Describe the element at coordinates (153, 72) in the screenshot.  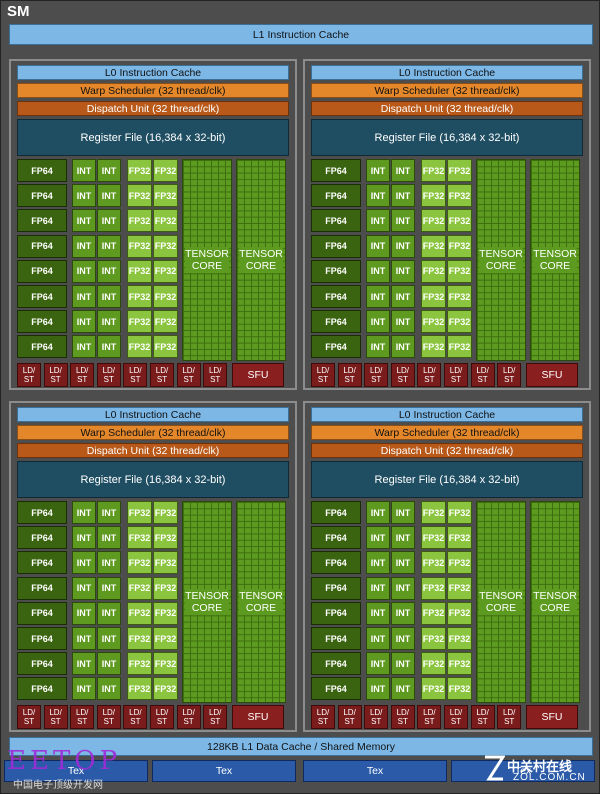
I see `l0-instruction-cache: L0 Instruction Cache` at that location.